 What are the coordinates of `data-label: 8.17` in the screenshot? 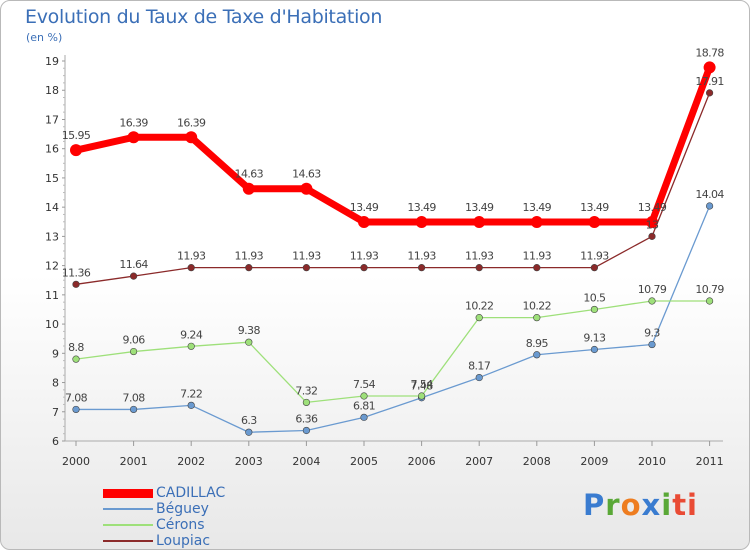 It's located at (479, 366).